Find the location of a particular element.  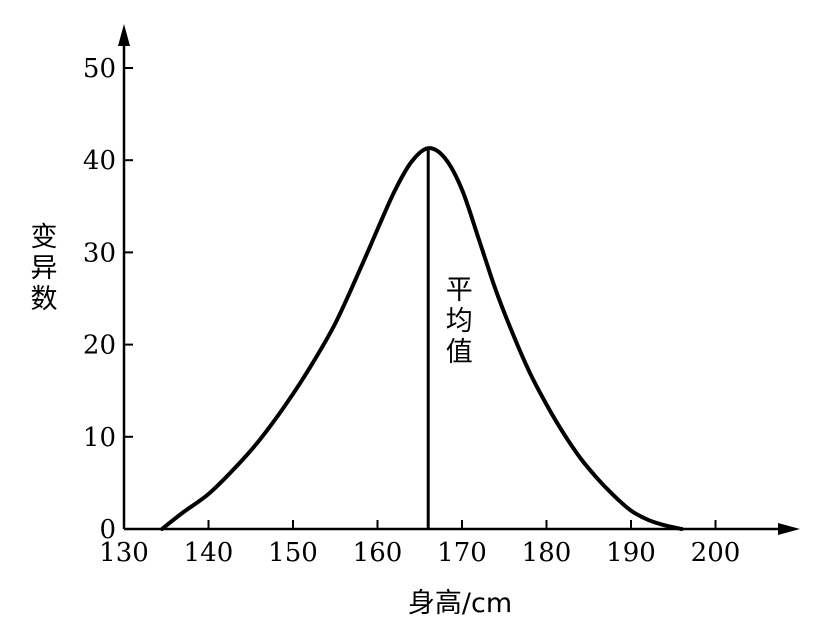

x-tick-label: 160 is located at coordinates (378, 553).